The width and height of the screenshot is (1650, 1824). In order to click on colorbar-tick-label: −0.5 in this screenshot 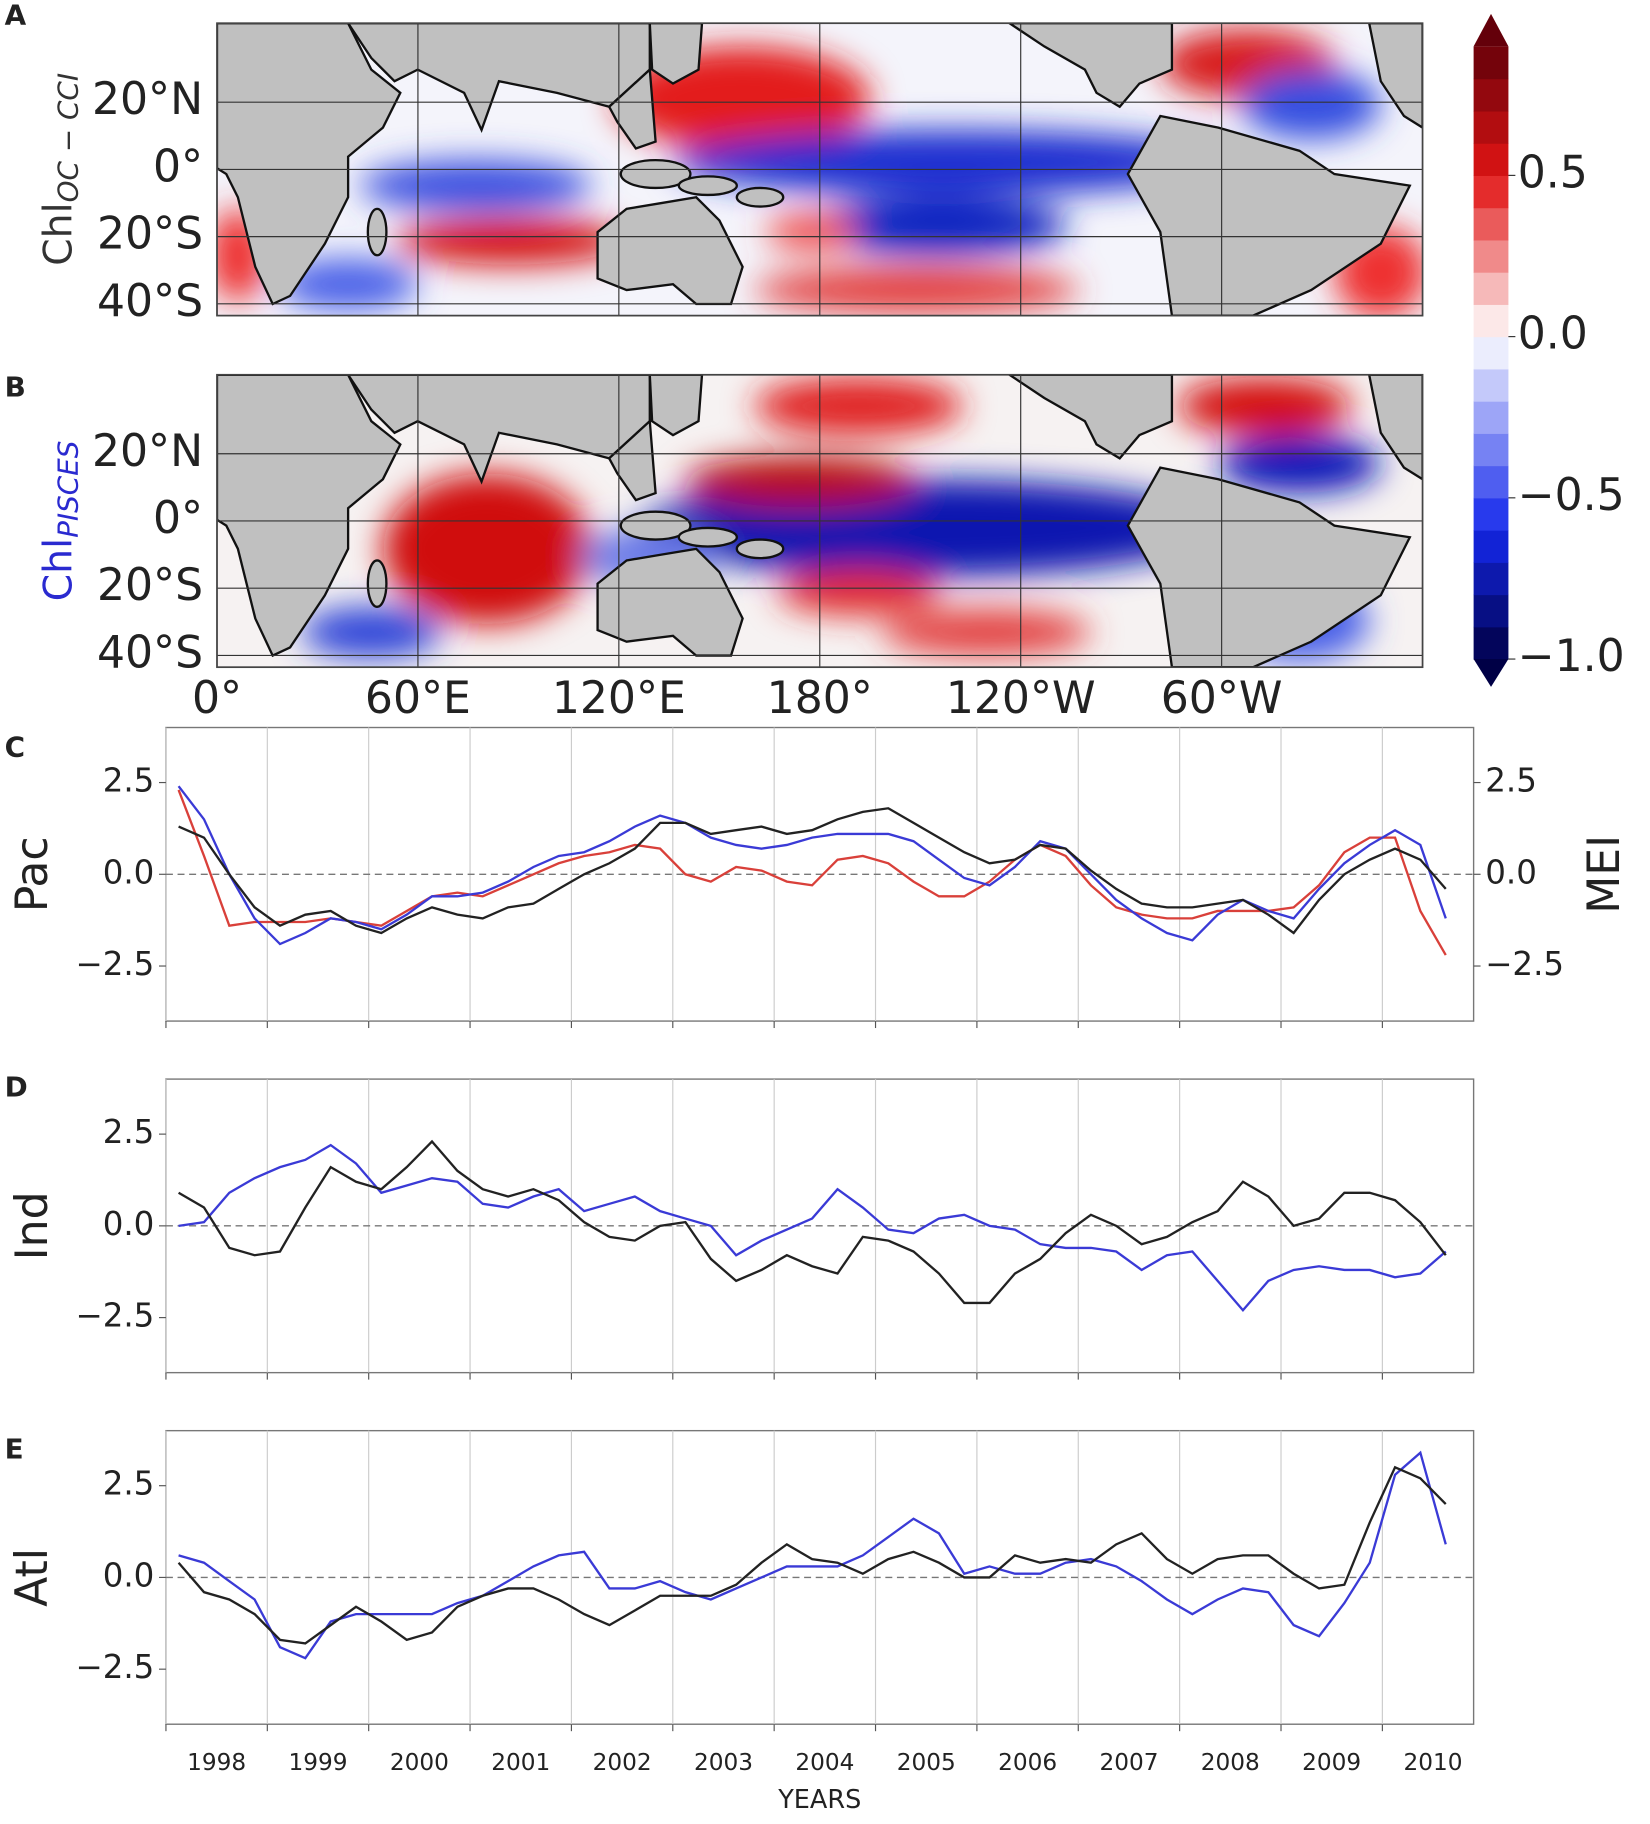, I will do `click(1571, 495)`.